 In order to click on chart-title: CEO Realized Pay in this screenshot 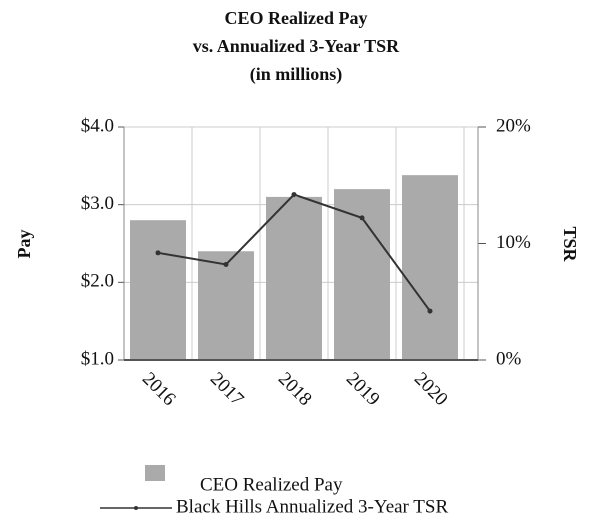, I will do `click(296, 18)`.